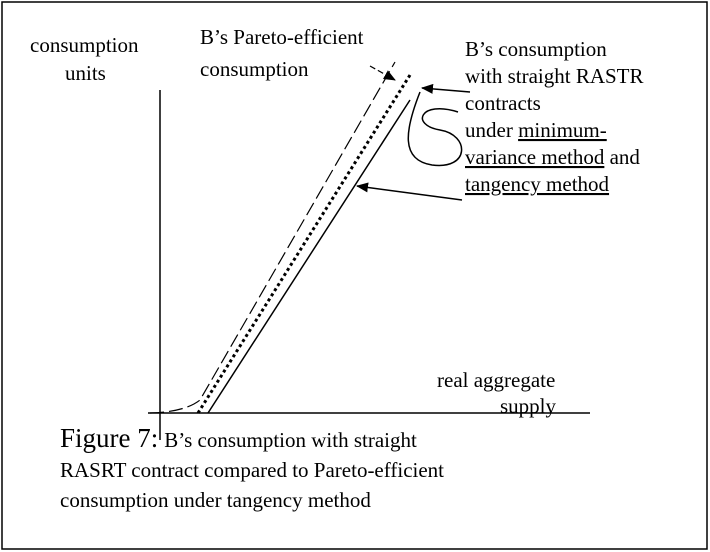 The width and height of the screenshot is (710, 552). What do you see at coordinates (409, 191) in the screenshot?
I see `tangency-arrow` at bounding box center [409, 191].